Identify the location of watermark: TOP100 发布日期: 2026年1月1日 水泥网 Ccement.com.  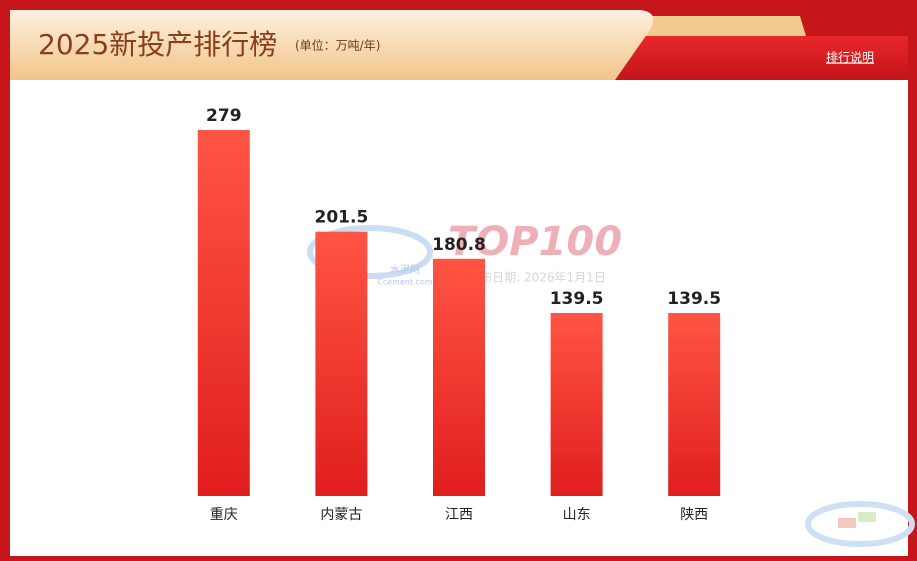
(464, 253).